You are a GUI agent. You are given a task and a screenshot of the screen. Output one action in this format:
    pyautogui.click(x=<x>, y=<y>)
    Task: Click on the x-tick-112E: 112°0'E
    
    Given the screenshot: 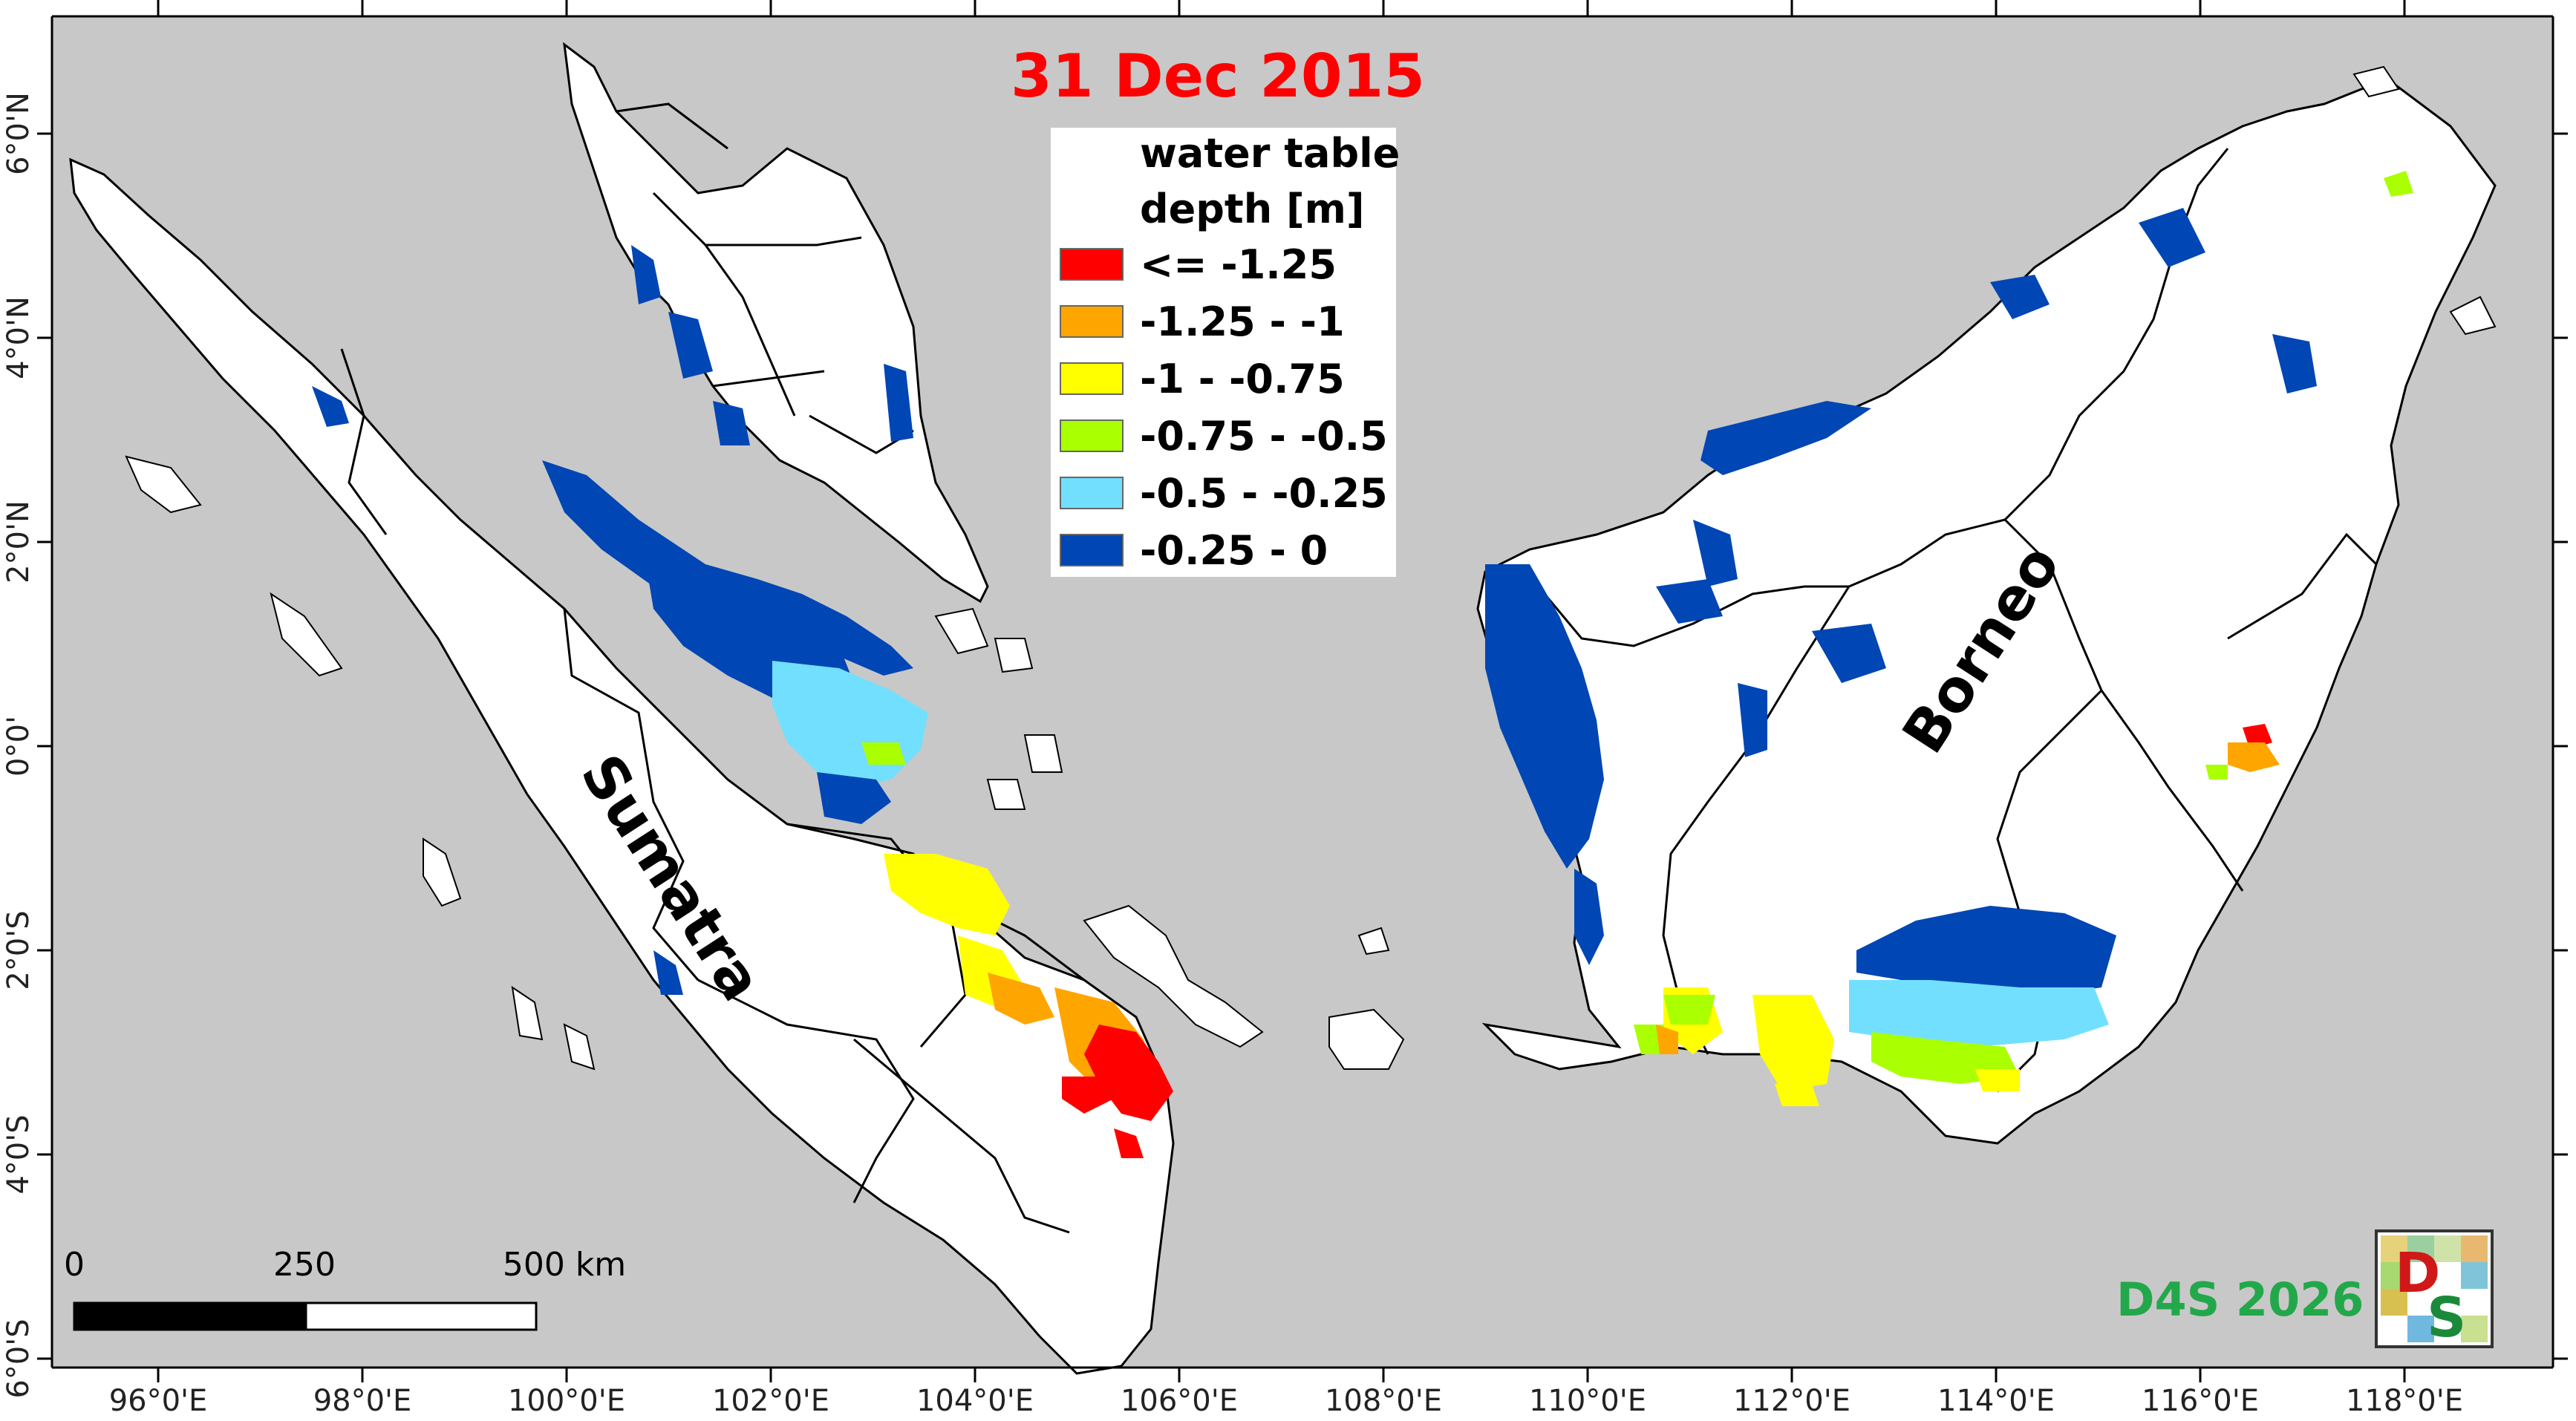 What is the action you would take?
    pyautogui.click(x=1792, y=1401)
    